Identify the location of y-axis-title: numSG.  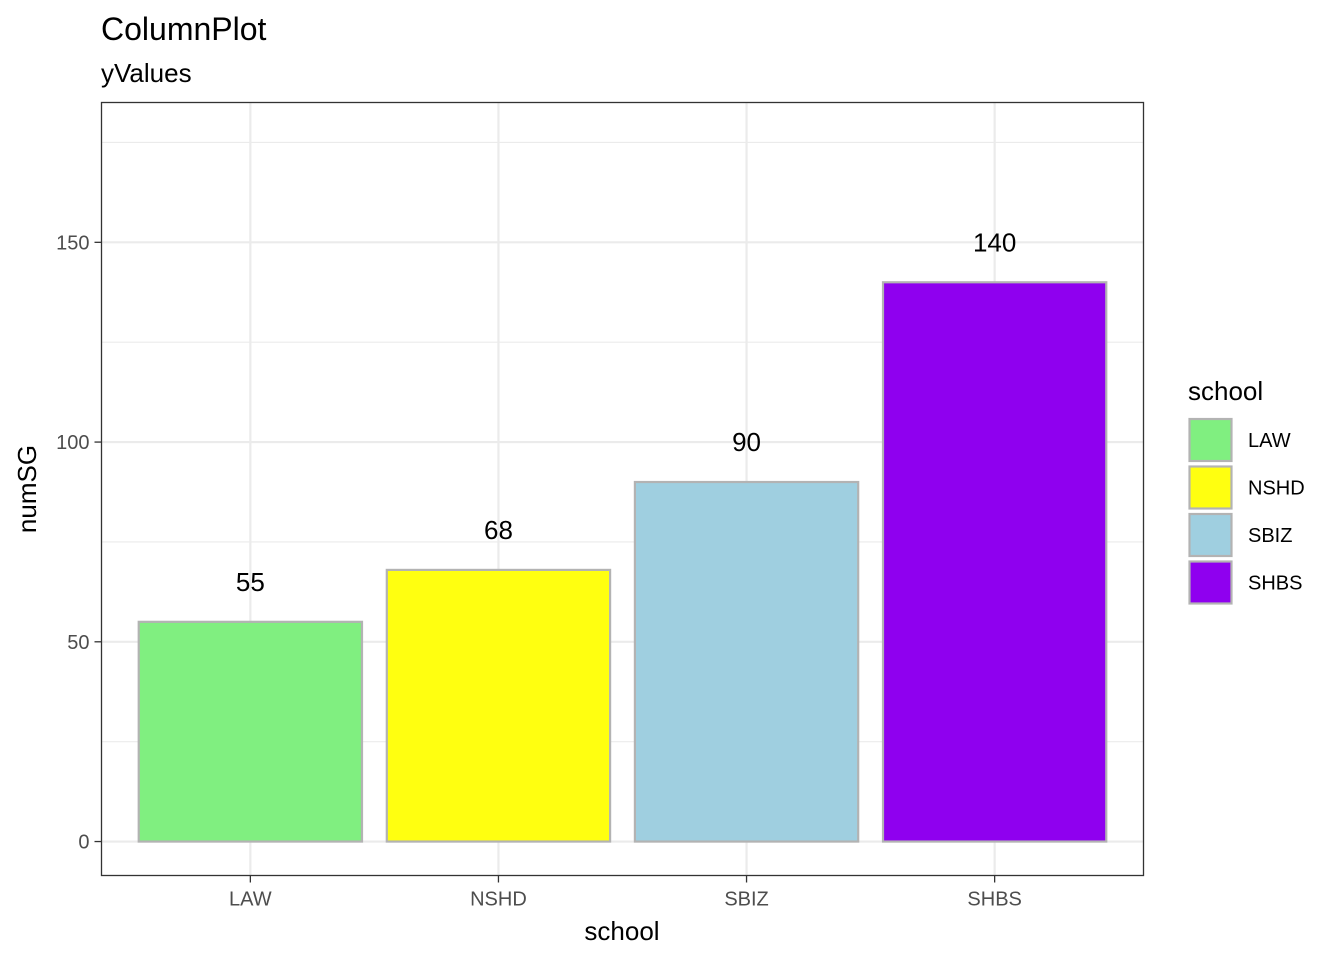
(27, 489).